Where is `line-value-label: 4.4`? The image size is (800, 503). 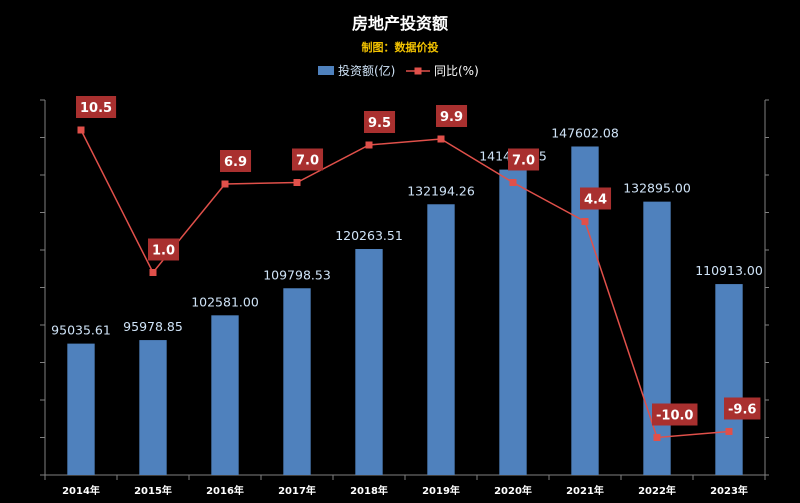 line-value-label: 4.4 is located at coordinates (596, 198).